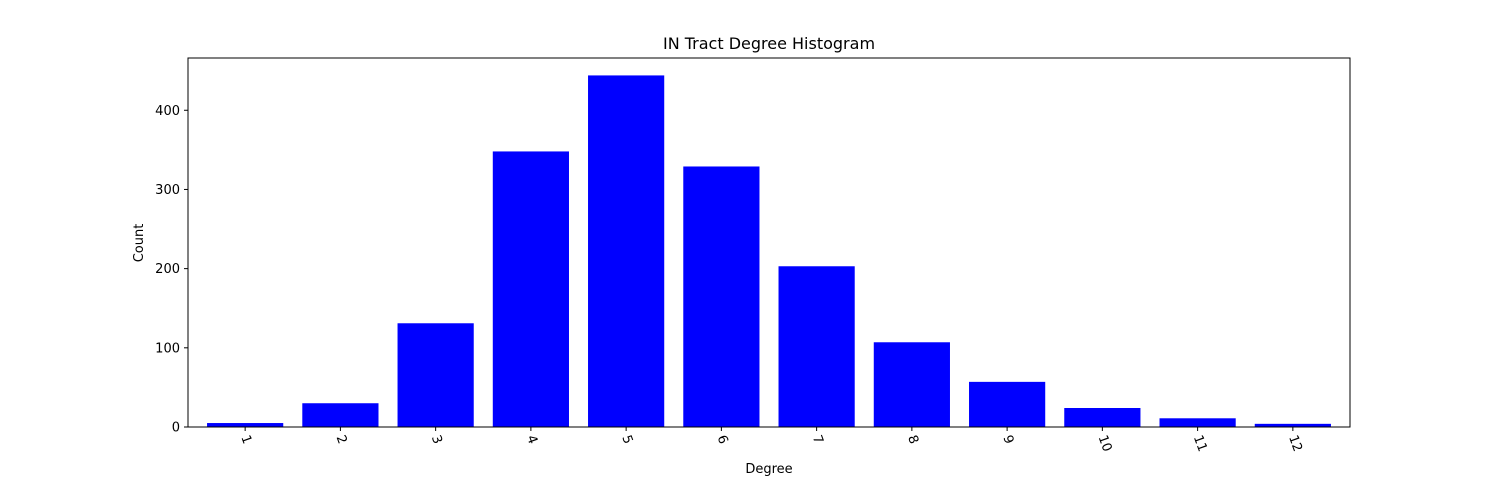 The height and width of the screenshot is (480, 1500). Describe the element at coordinates (176, 428) in the screenshot. I see `y-tick-label-0: 0` at that location.